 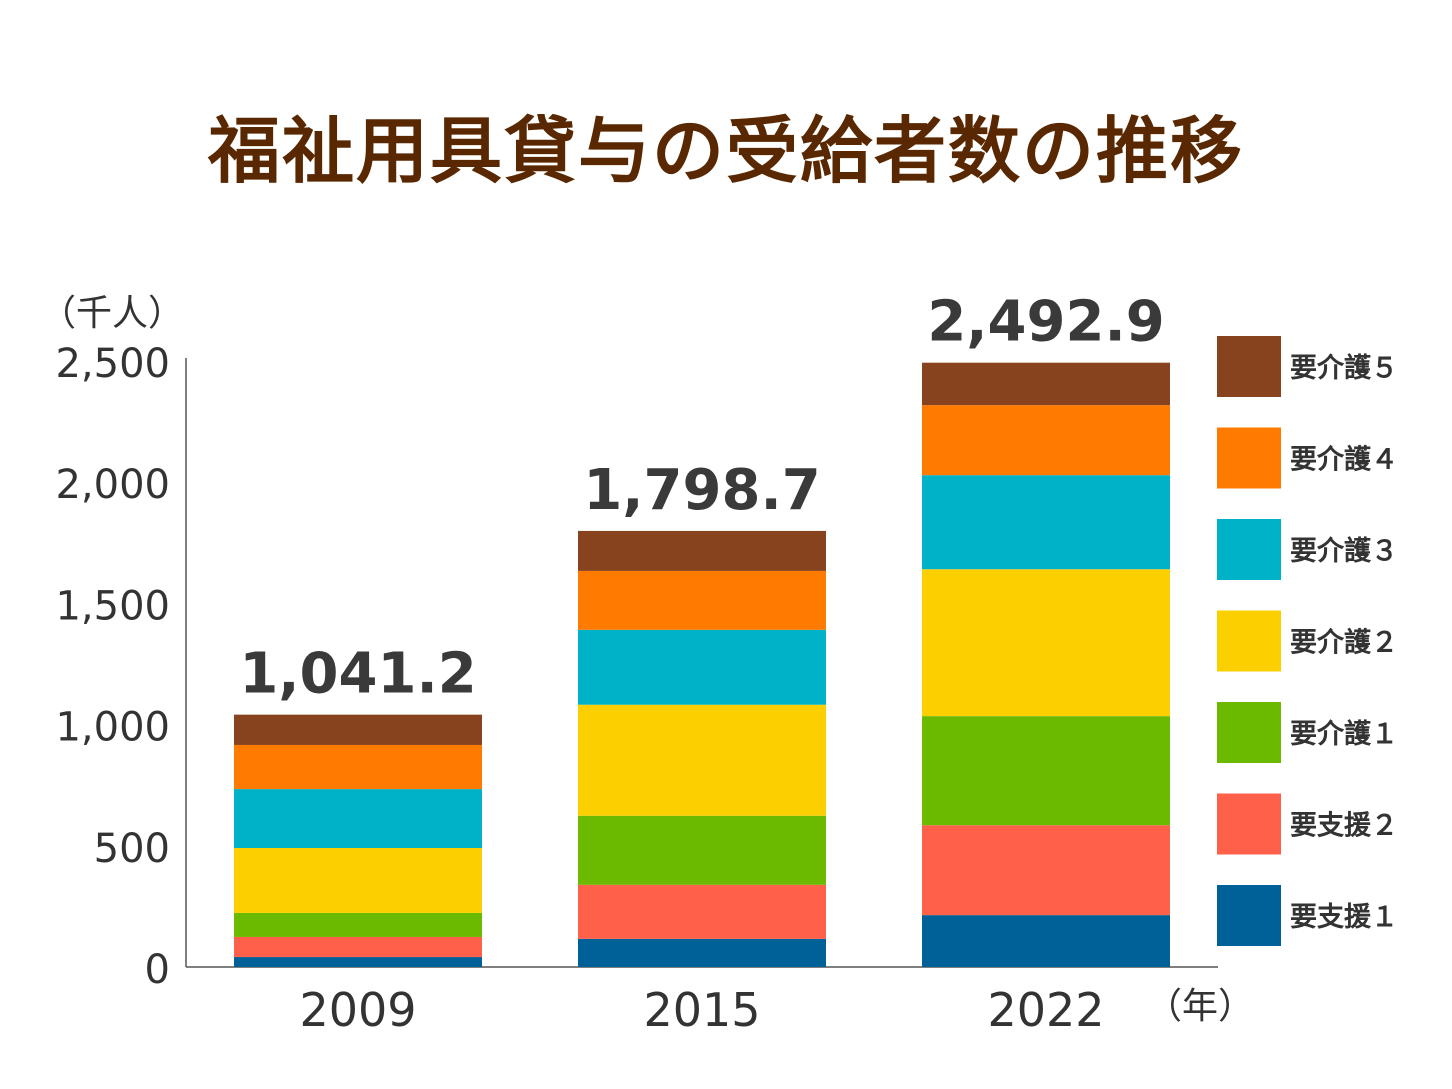 What do you see at coordinates (1344, 643) in the screenshot?
I see `legend-label: 要介護２` at bounding box center [1344, 643].